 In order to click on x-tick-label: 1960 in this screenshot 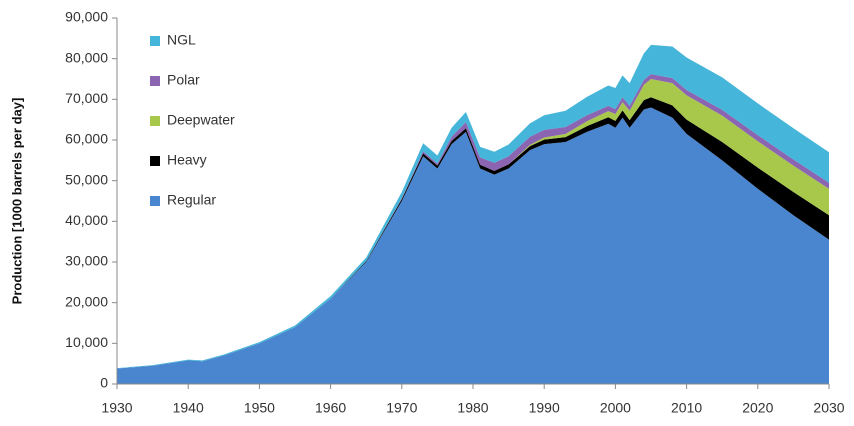, I will do `click(330, 408)`.